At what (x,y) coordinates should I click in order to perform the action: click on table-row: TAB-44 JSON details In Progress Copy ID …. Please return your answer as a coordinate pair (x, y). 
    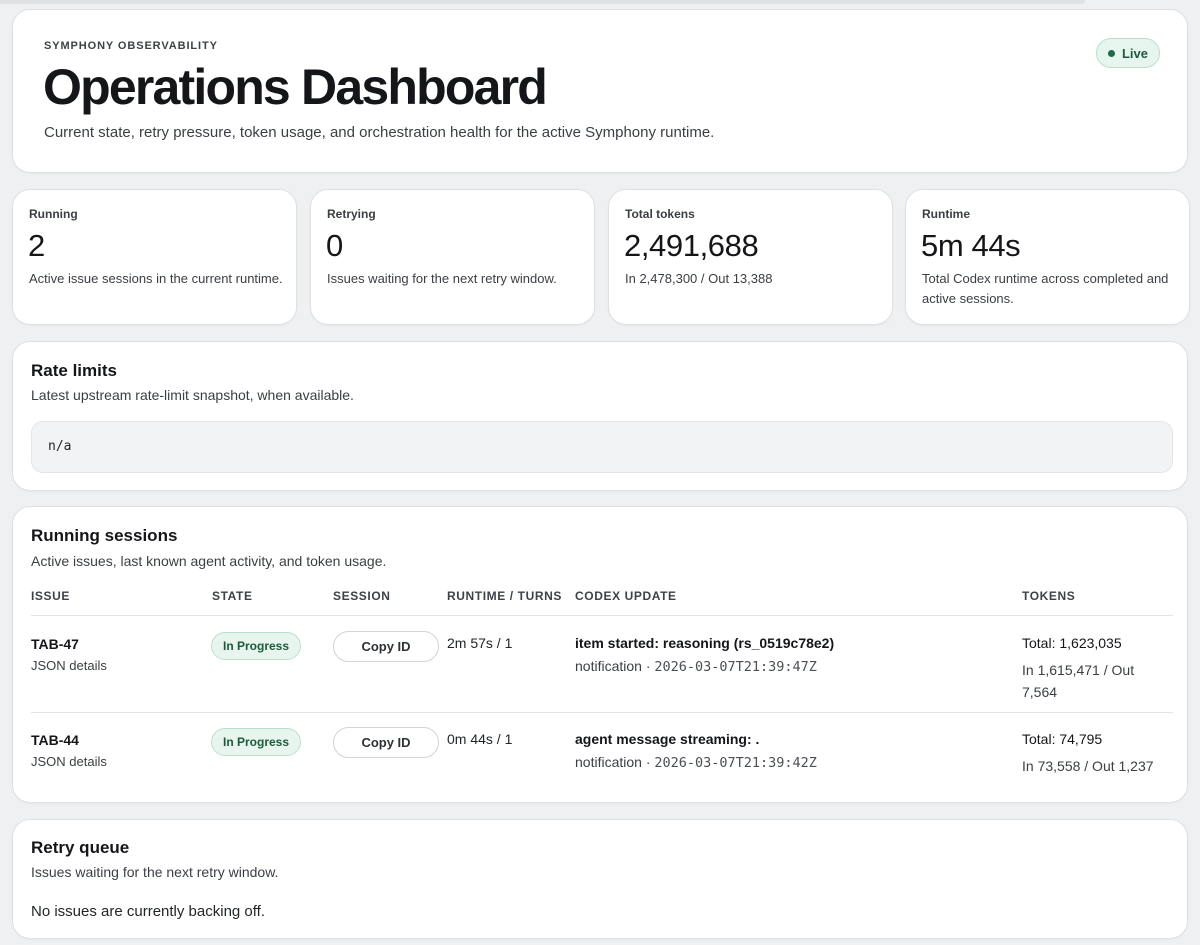
    Looking at the image, I should click on (601, 760).